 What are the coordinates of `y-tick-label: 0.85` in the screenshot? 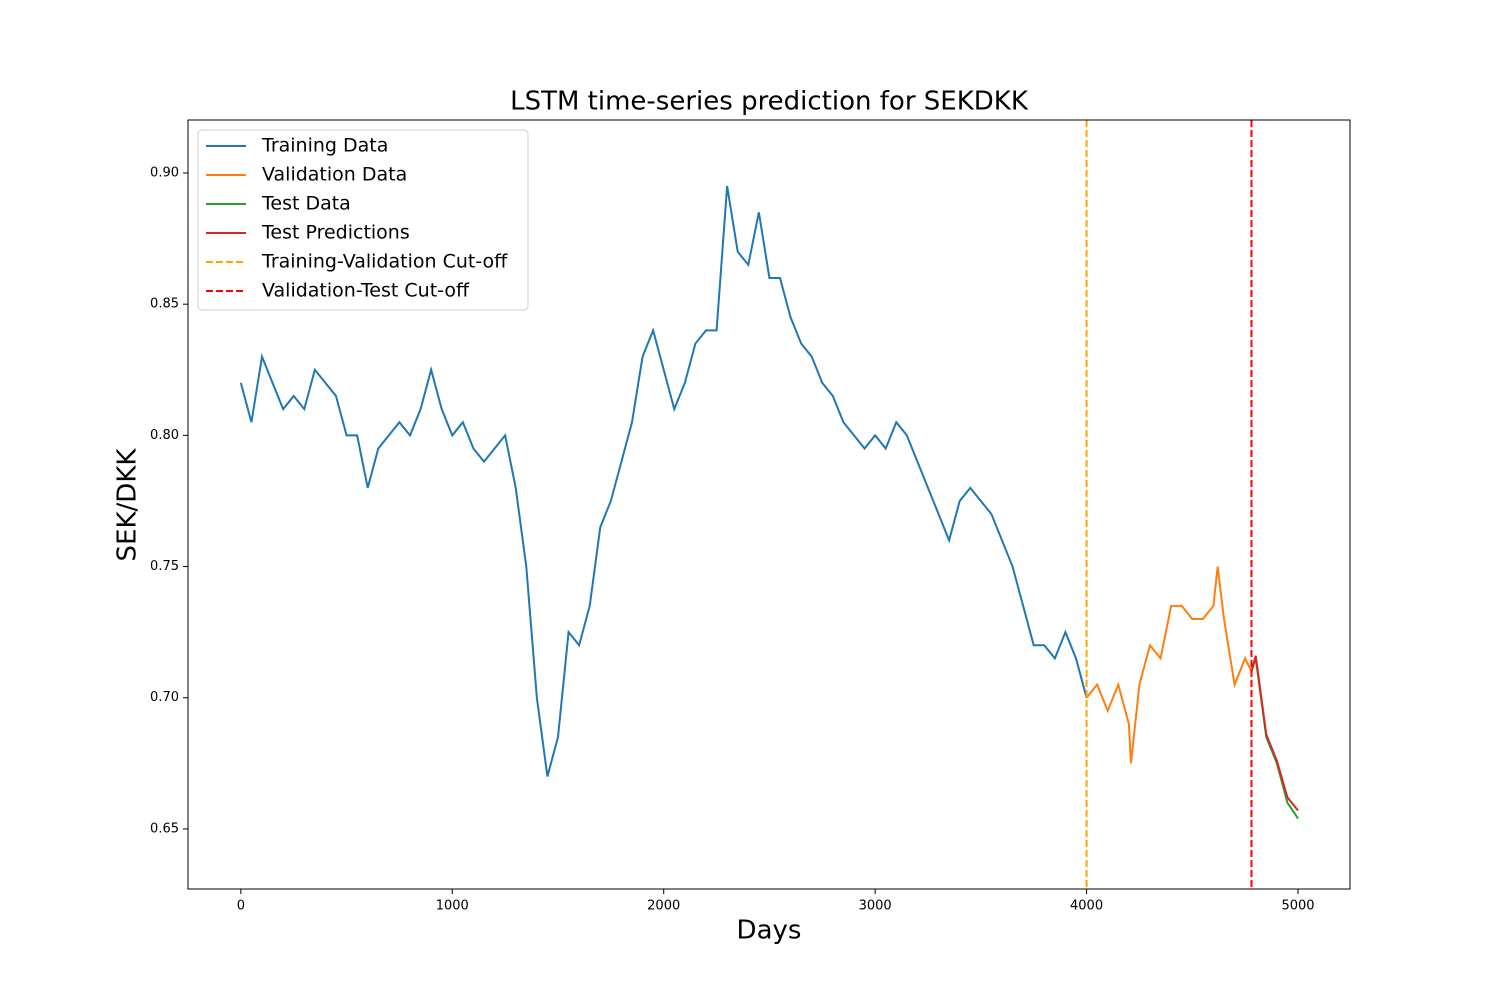 It's located at (164, 304).